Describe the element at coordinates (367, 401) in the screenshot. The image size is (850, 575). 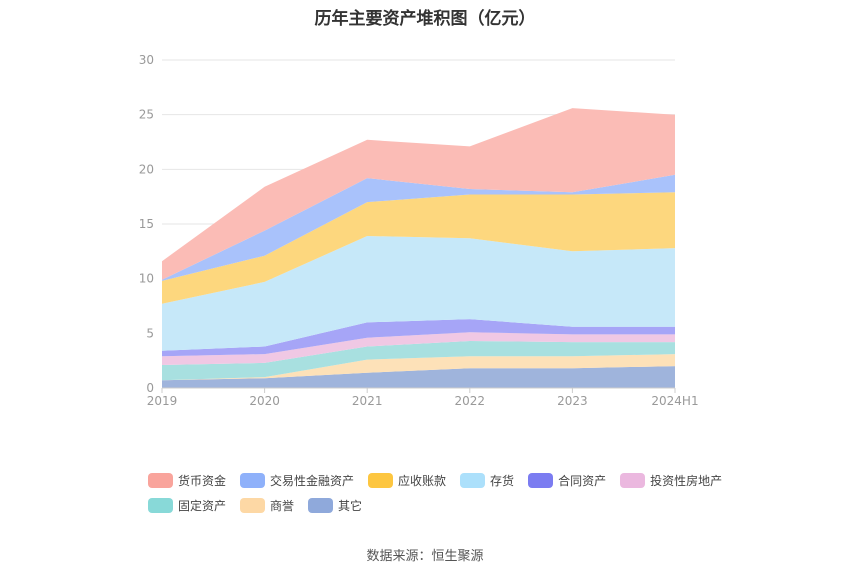
I see `x-tick-label: 2021` at that location.